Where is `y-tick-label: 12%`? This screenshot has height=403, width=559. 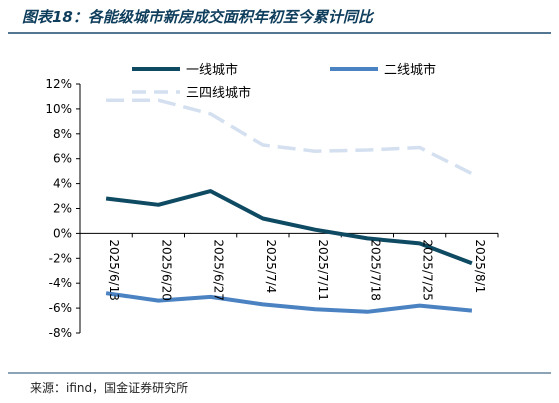 y-tick-label: 12% is located at coordinates (58, 84).